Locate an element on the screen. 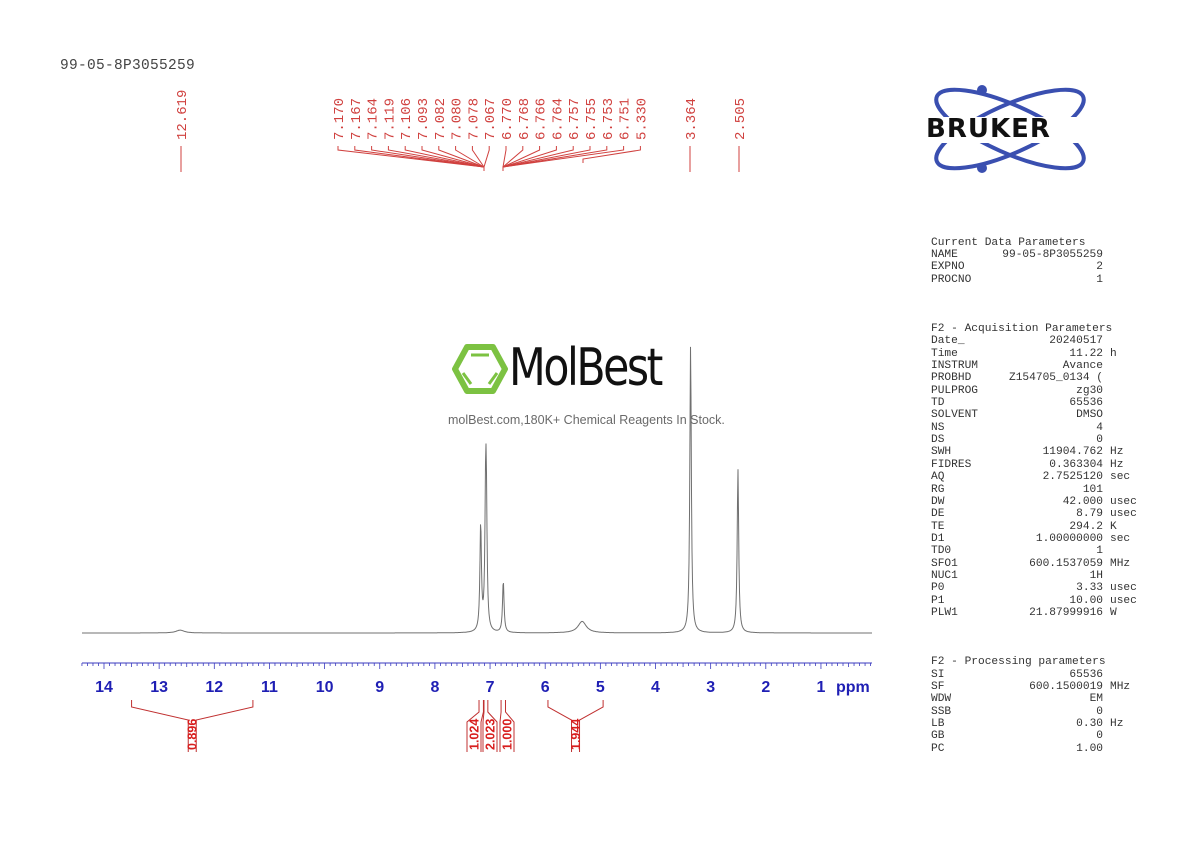 This screenshot has width=1190, height=842. parameter-key: TE is located at coordinates (938, 526).